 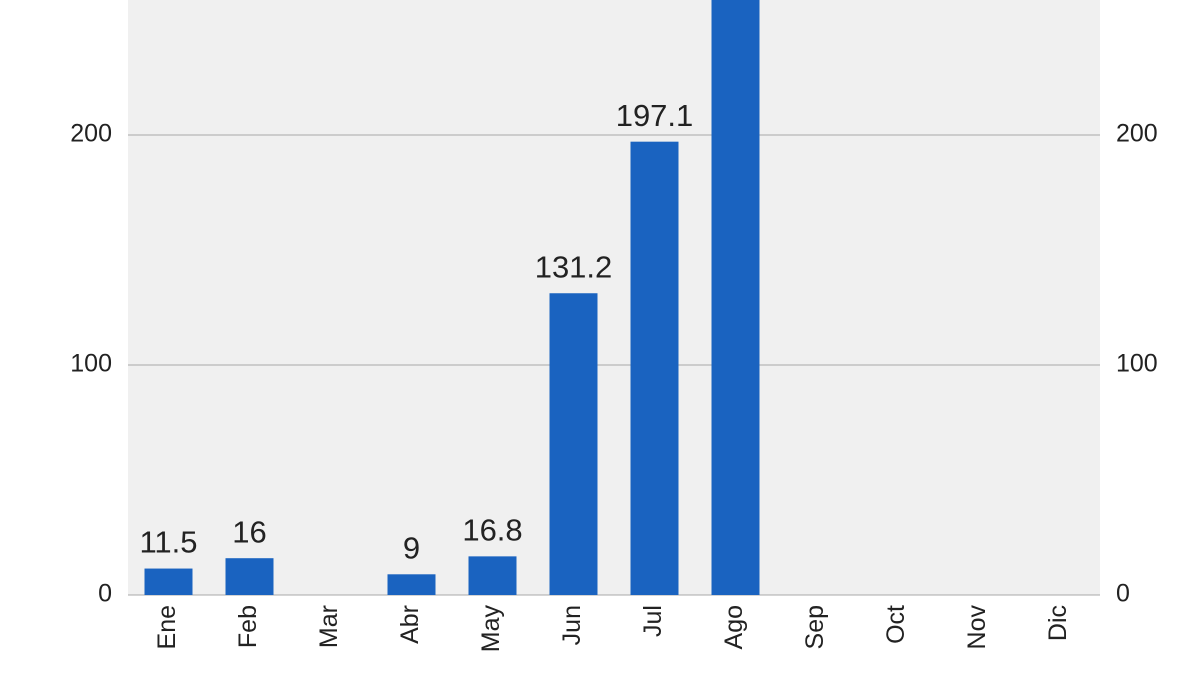 What do you see at coordinates (491, 629) in the screenshot?
I see `x-tick-label: May` at bounding box center [491, 629].